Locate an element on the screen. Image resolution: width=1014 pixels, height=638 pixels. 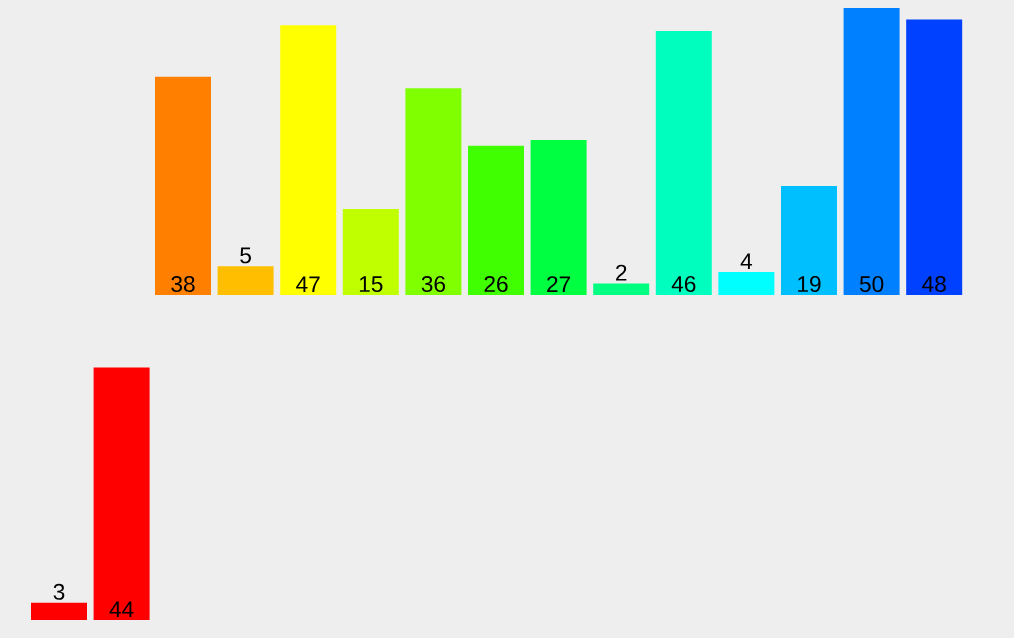
data-label: 19 is located at coordinates (809, 284).